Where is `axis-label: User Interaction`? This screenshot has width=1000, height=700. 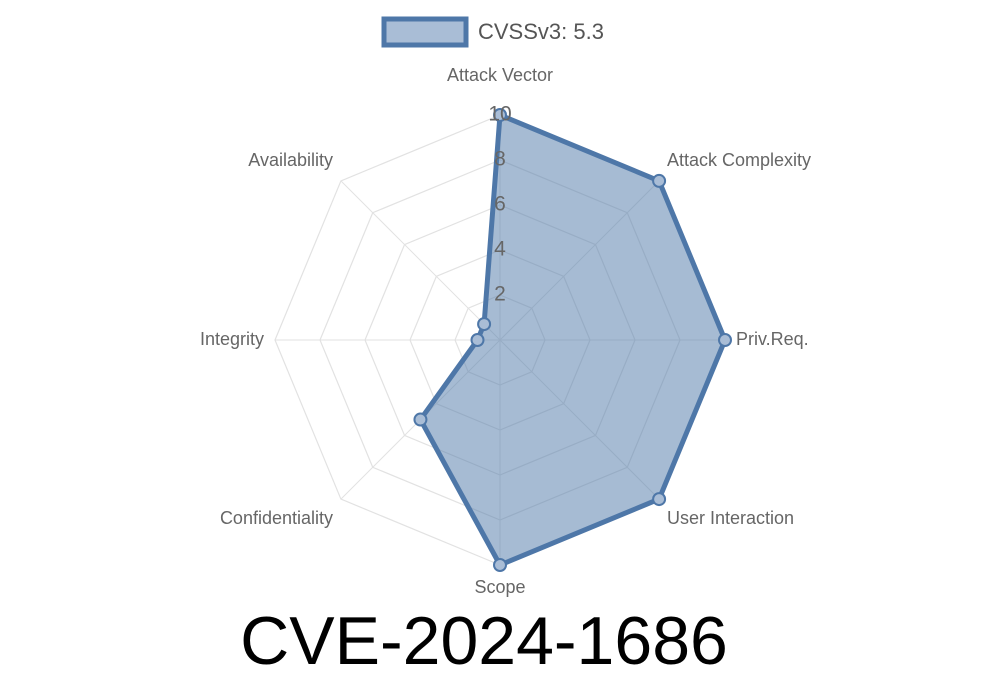 axis-label: User Interaction is located at coordinates (730, 518).